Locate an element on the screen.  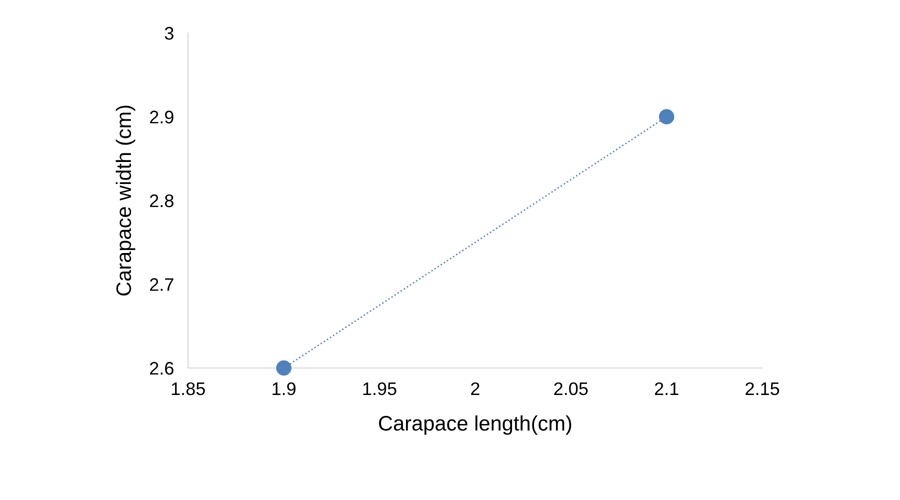
x-tick-label: 2.1 is located at coordinates (666, 388).